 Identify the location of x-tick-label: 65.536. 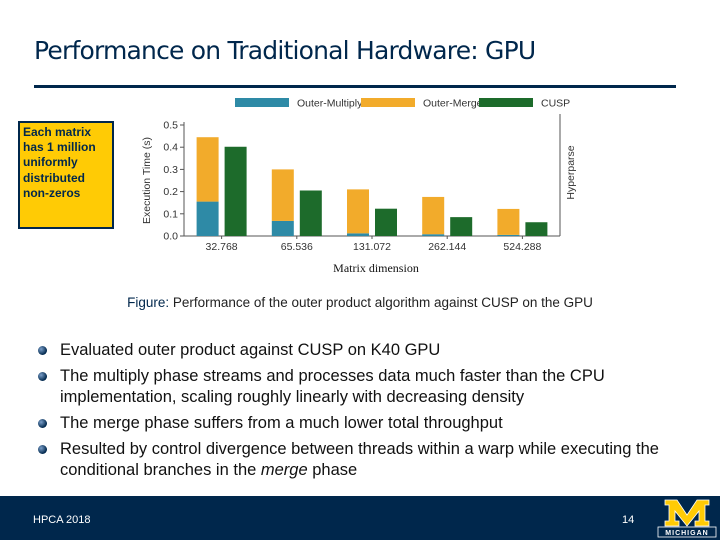
(297, 247).